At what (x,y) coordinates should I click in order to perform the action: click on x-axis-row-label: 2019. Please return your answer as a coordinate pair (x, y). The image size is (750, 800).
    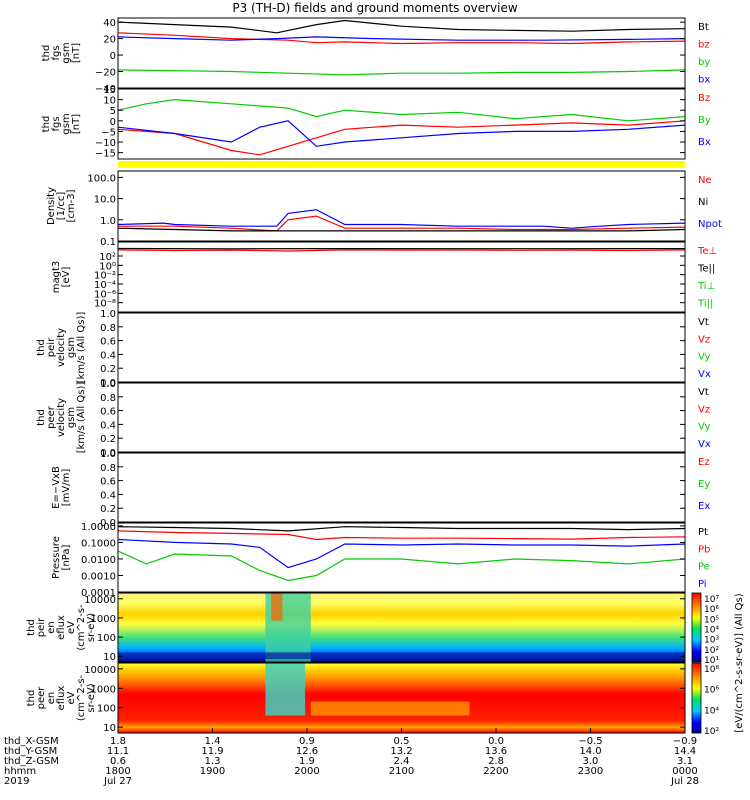
    Looking at the image, I should click on (16, 781).